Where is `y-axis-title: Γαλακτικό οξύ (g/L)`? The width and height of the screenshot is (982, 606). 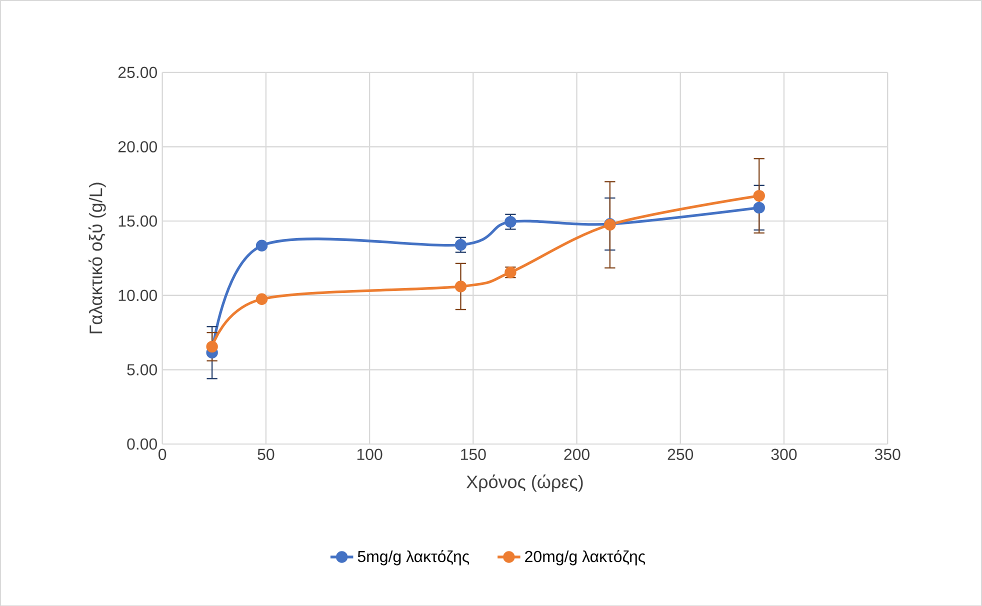 y-axis-title: Γαλακτικό οξύ (g/L) is located at coordinates (97, 258).